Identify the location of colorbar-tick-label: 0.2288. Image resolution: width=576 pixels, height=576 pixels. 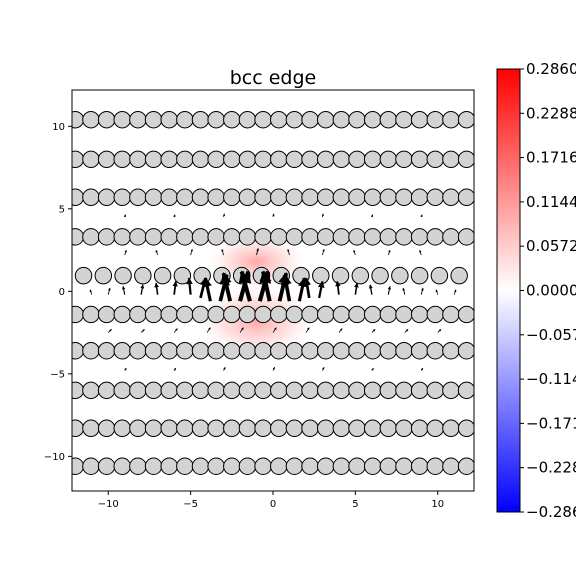
(551, 113).